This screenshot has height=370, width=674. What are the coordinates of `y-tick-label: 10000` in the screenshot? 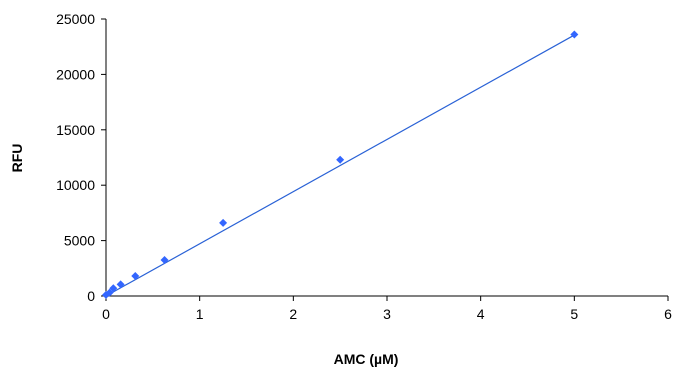 It's located at (75, 185).